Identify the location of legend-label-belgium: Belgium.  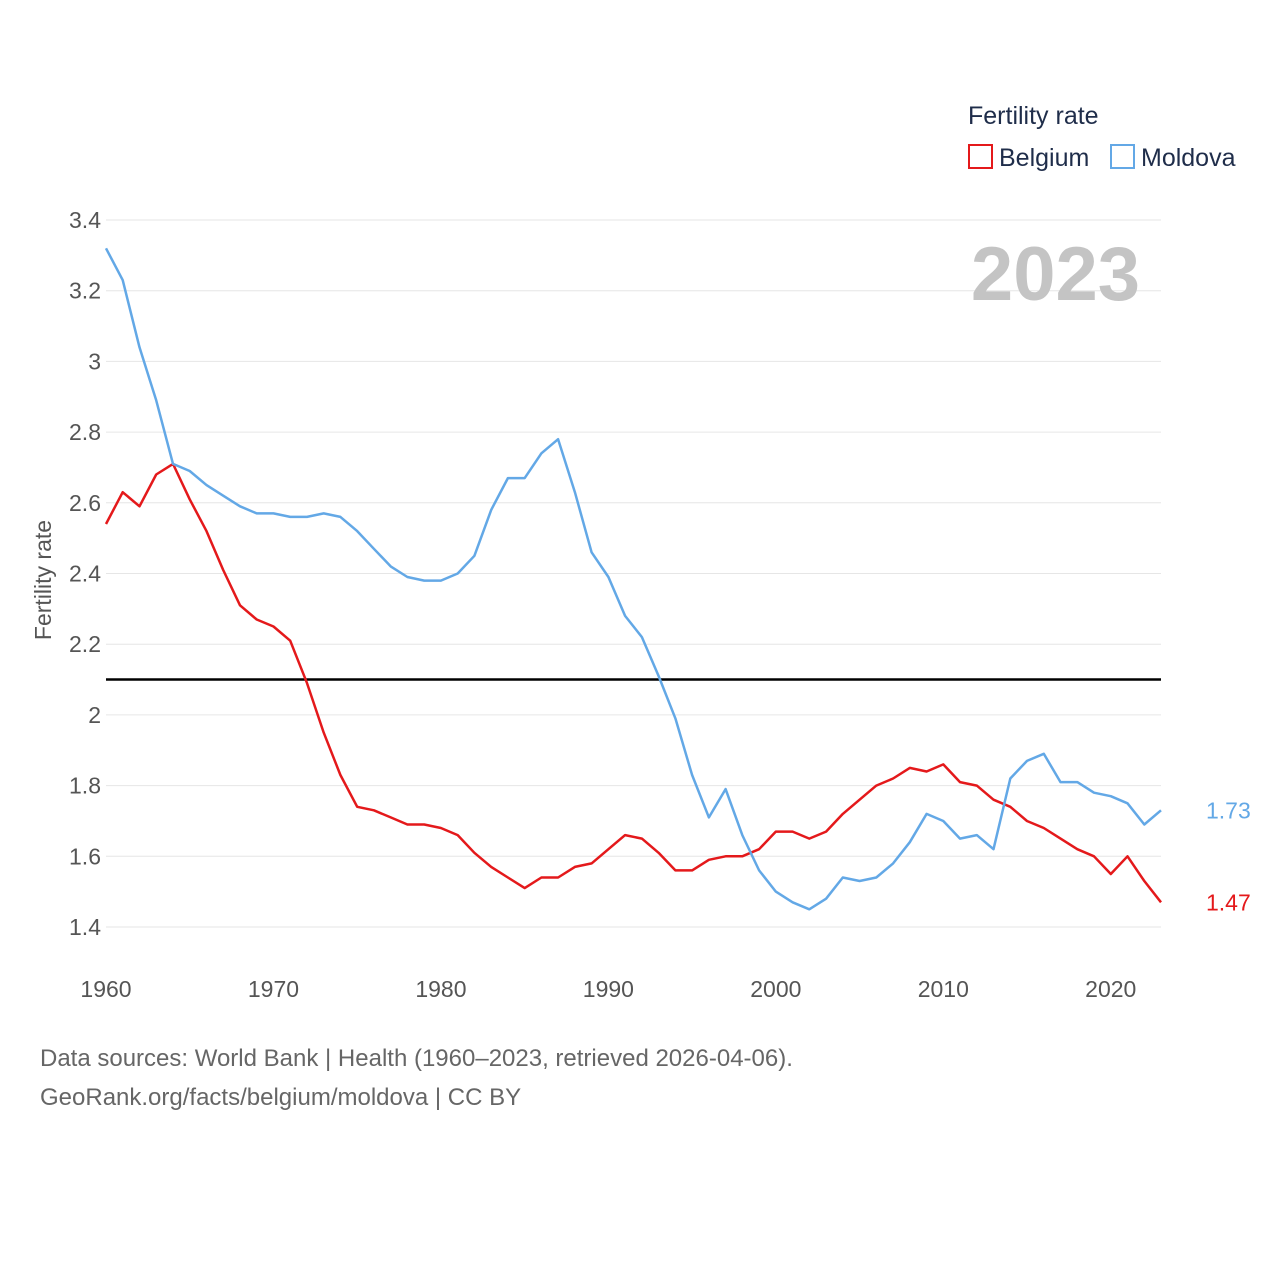
(1044, 158).